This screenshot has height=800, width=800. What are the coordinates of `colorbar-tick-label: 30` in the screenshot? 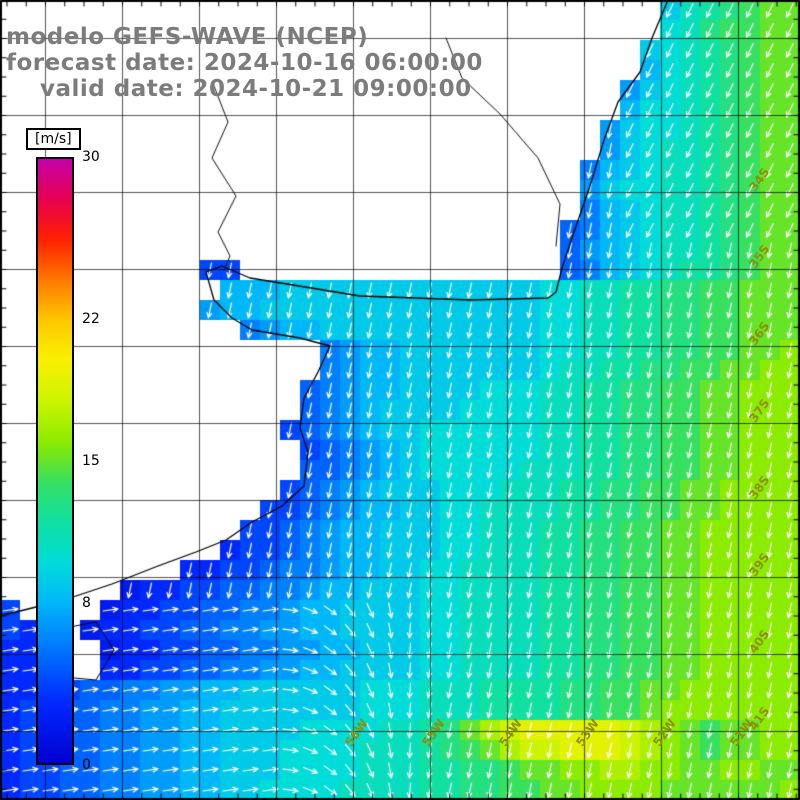 It's located at (91, 157).